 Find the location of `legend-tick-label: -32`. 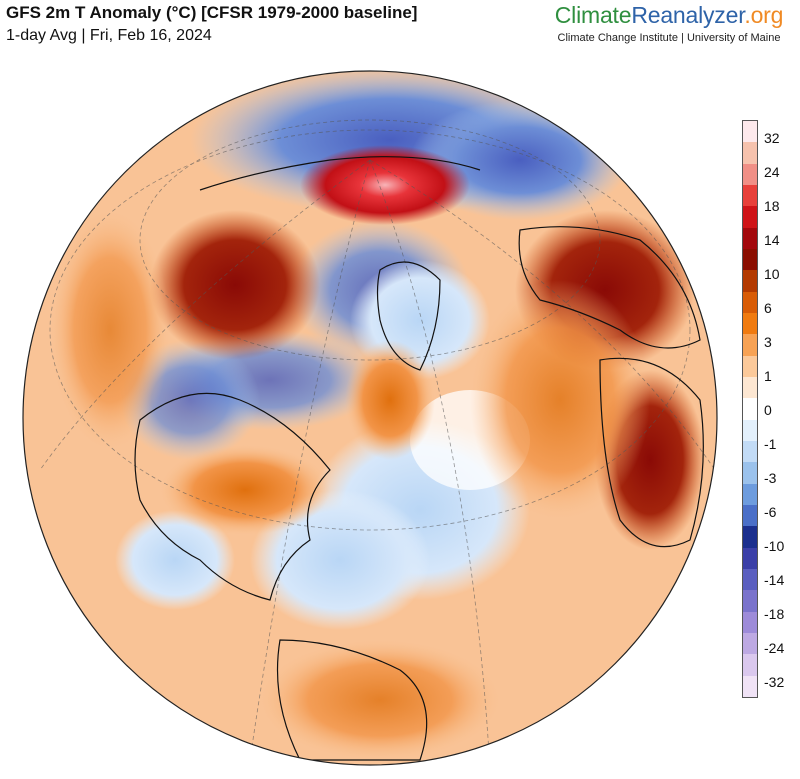

legend-tick-label: -32 is located at coordinates (774, 682).